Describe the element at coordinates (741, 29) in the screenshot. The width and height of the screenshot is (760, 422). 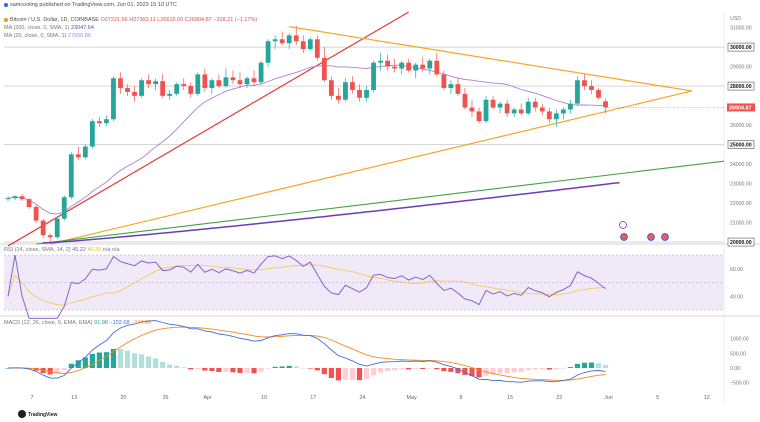
I see `price-tick-label: 31000.00` at that location.